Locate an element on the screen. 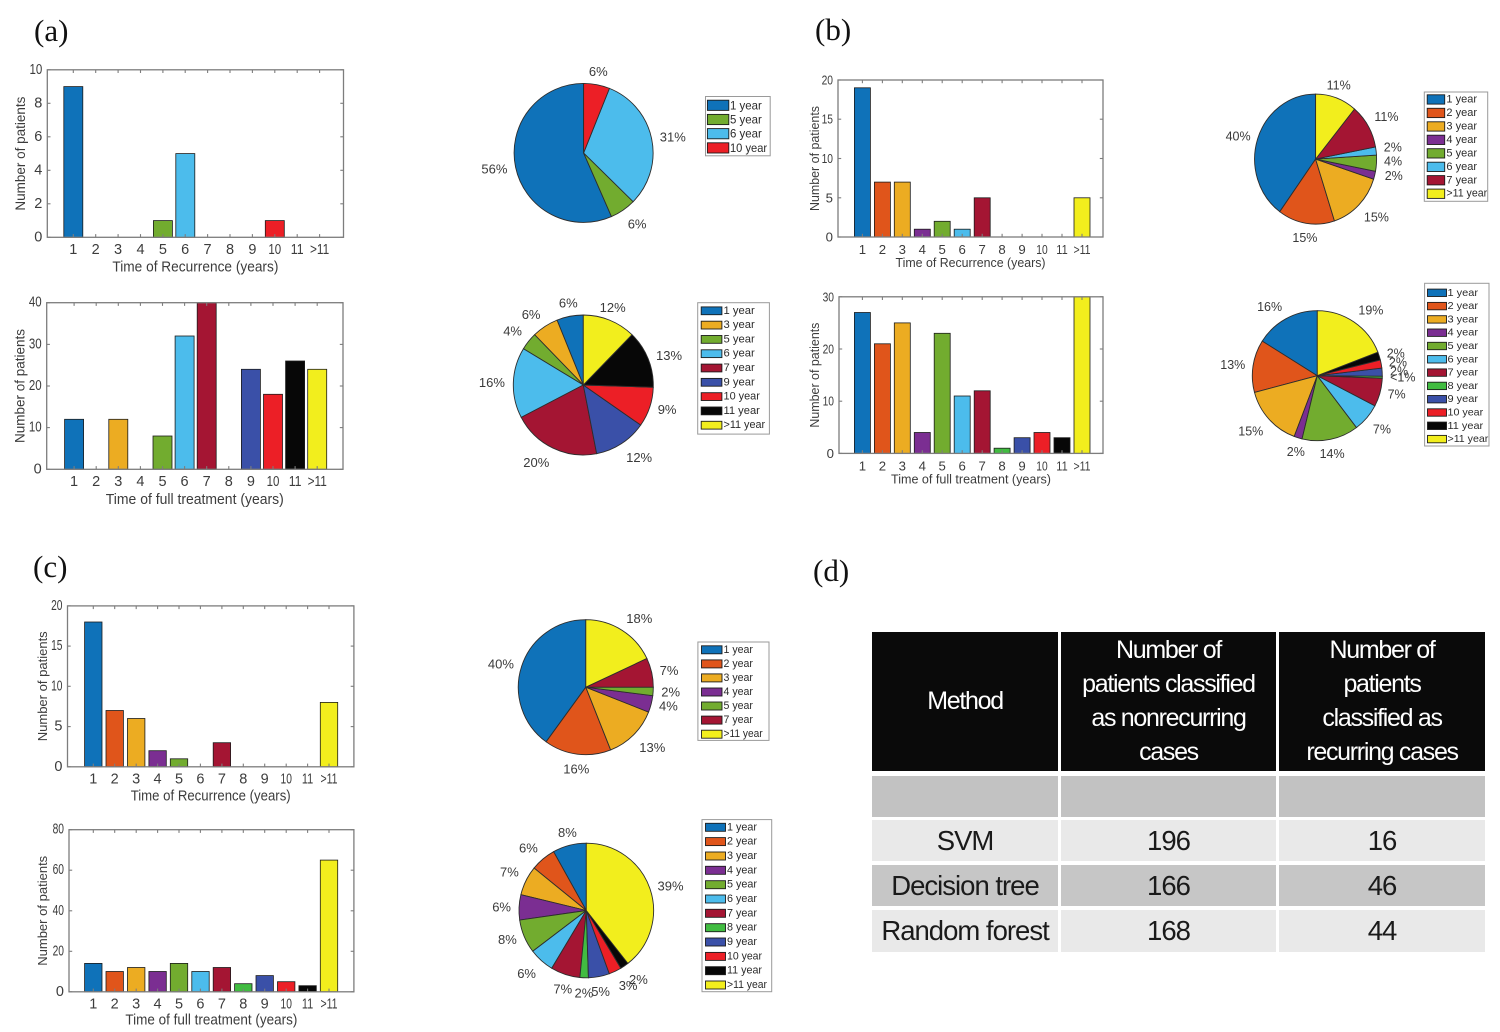  svg-text: 14% is located at coordinates (1332, 454).